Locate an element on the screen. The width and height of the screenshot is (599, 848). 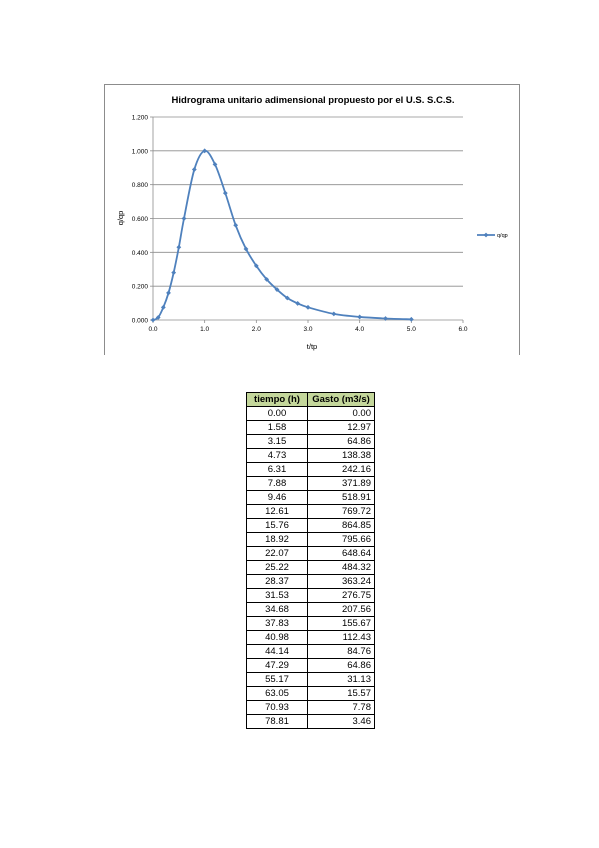
y-tick-label: 0.800 is located at coordinates (140, 185).